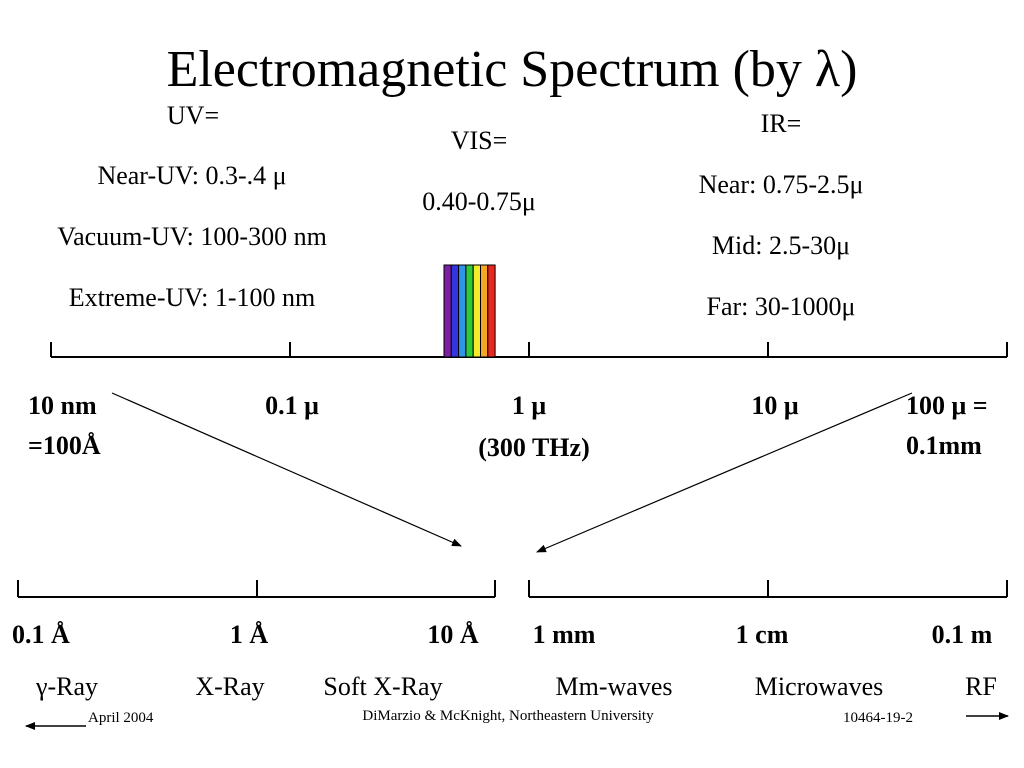  Describe the element at coordinates (529, 405) in the screenshot. I see `upper-tick-label: 1 μ` at that location.